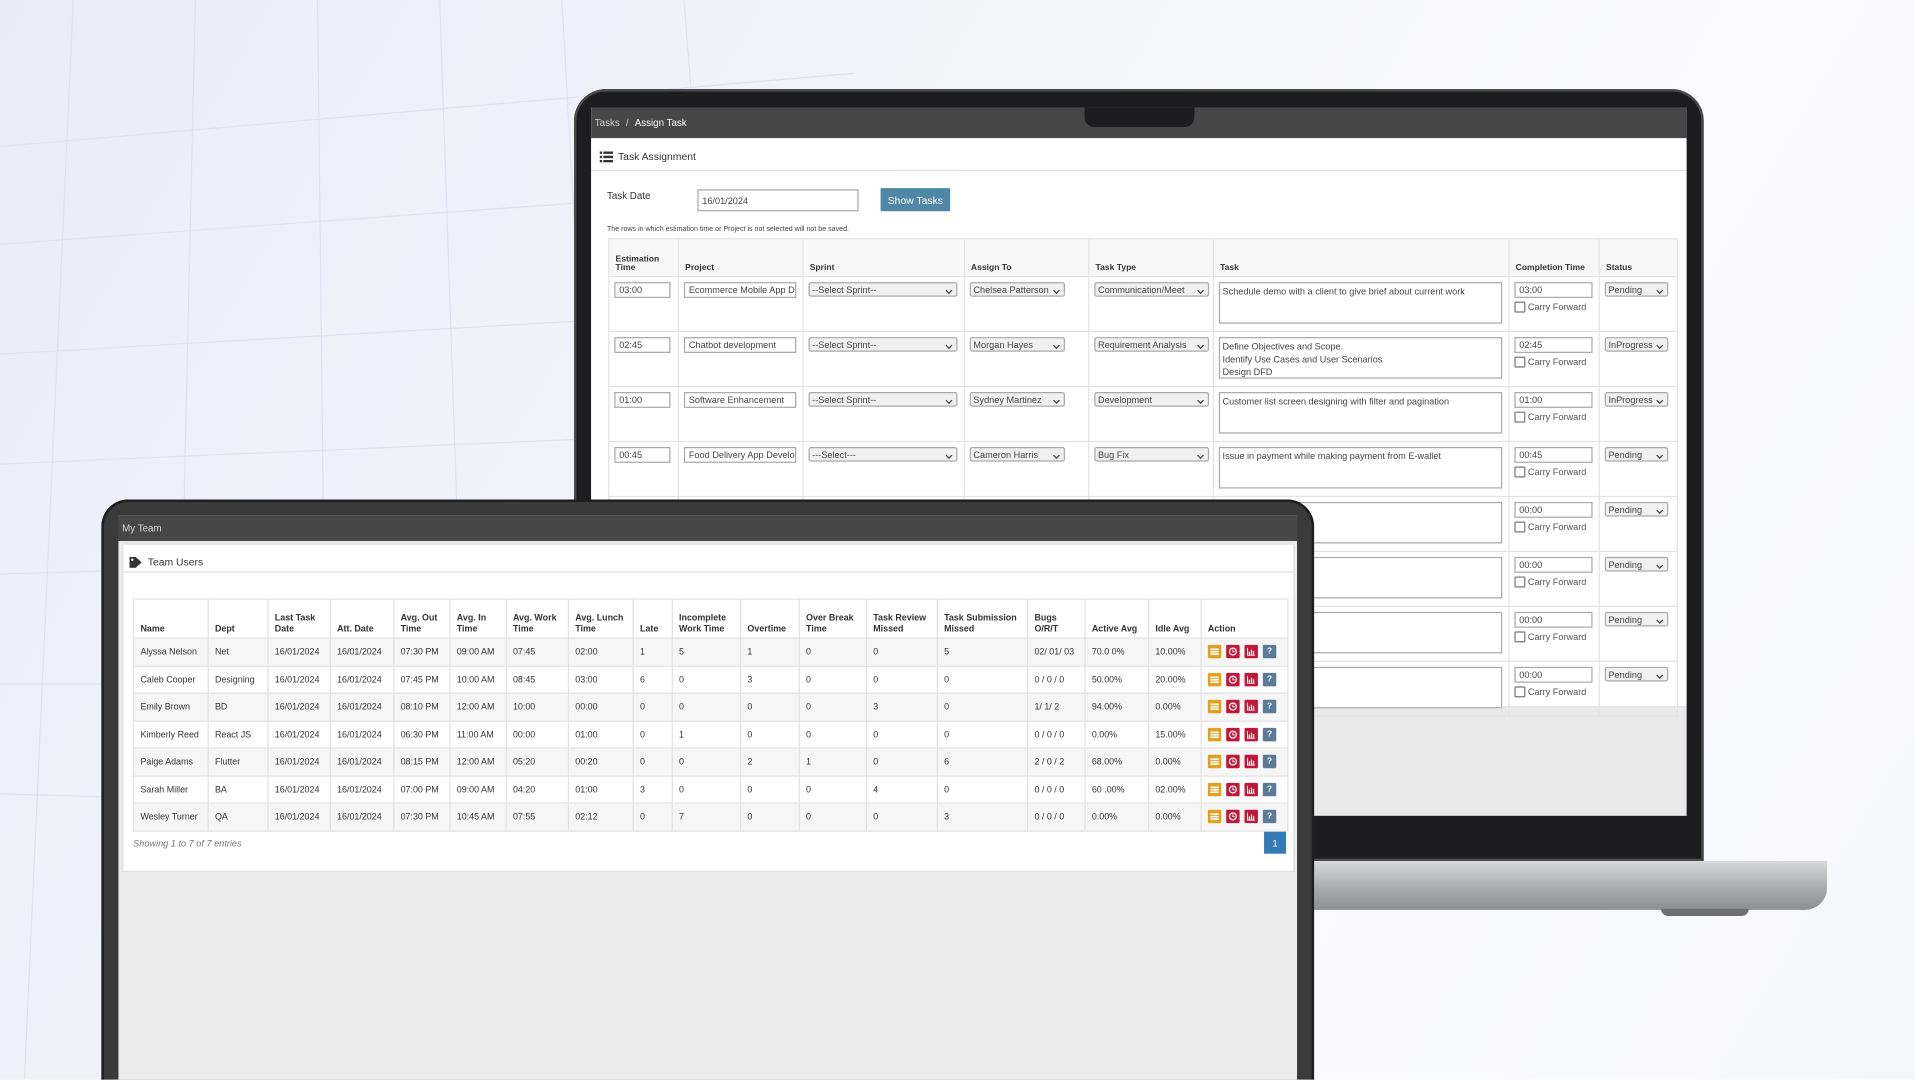 The image size is (1915, 1080). I want to click on date-input: 16/01/2024, so click(778, 200).